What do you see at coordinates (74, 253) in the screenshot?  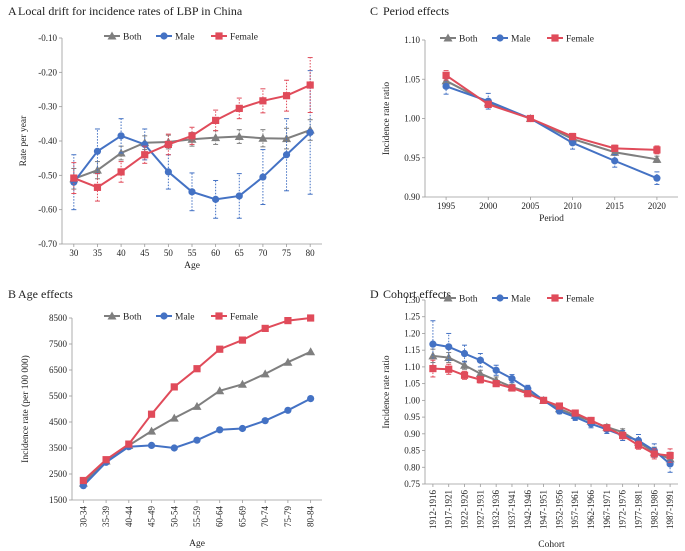 I see `x-tick-label: 30` at bounding box center [74, 253].